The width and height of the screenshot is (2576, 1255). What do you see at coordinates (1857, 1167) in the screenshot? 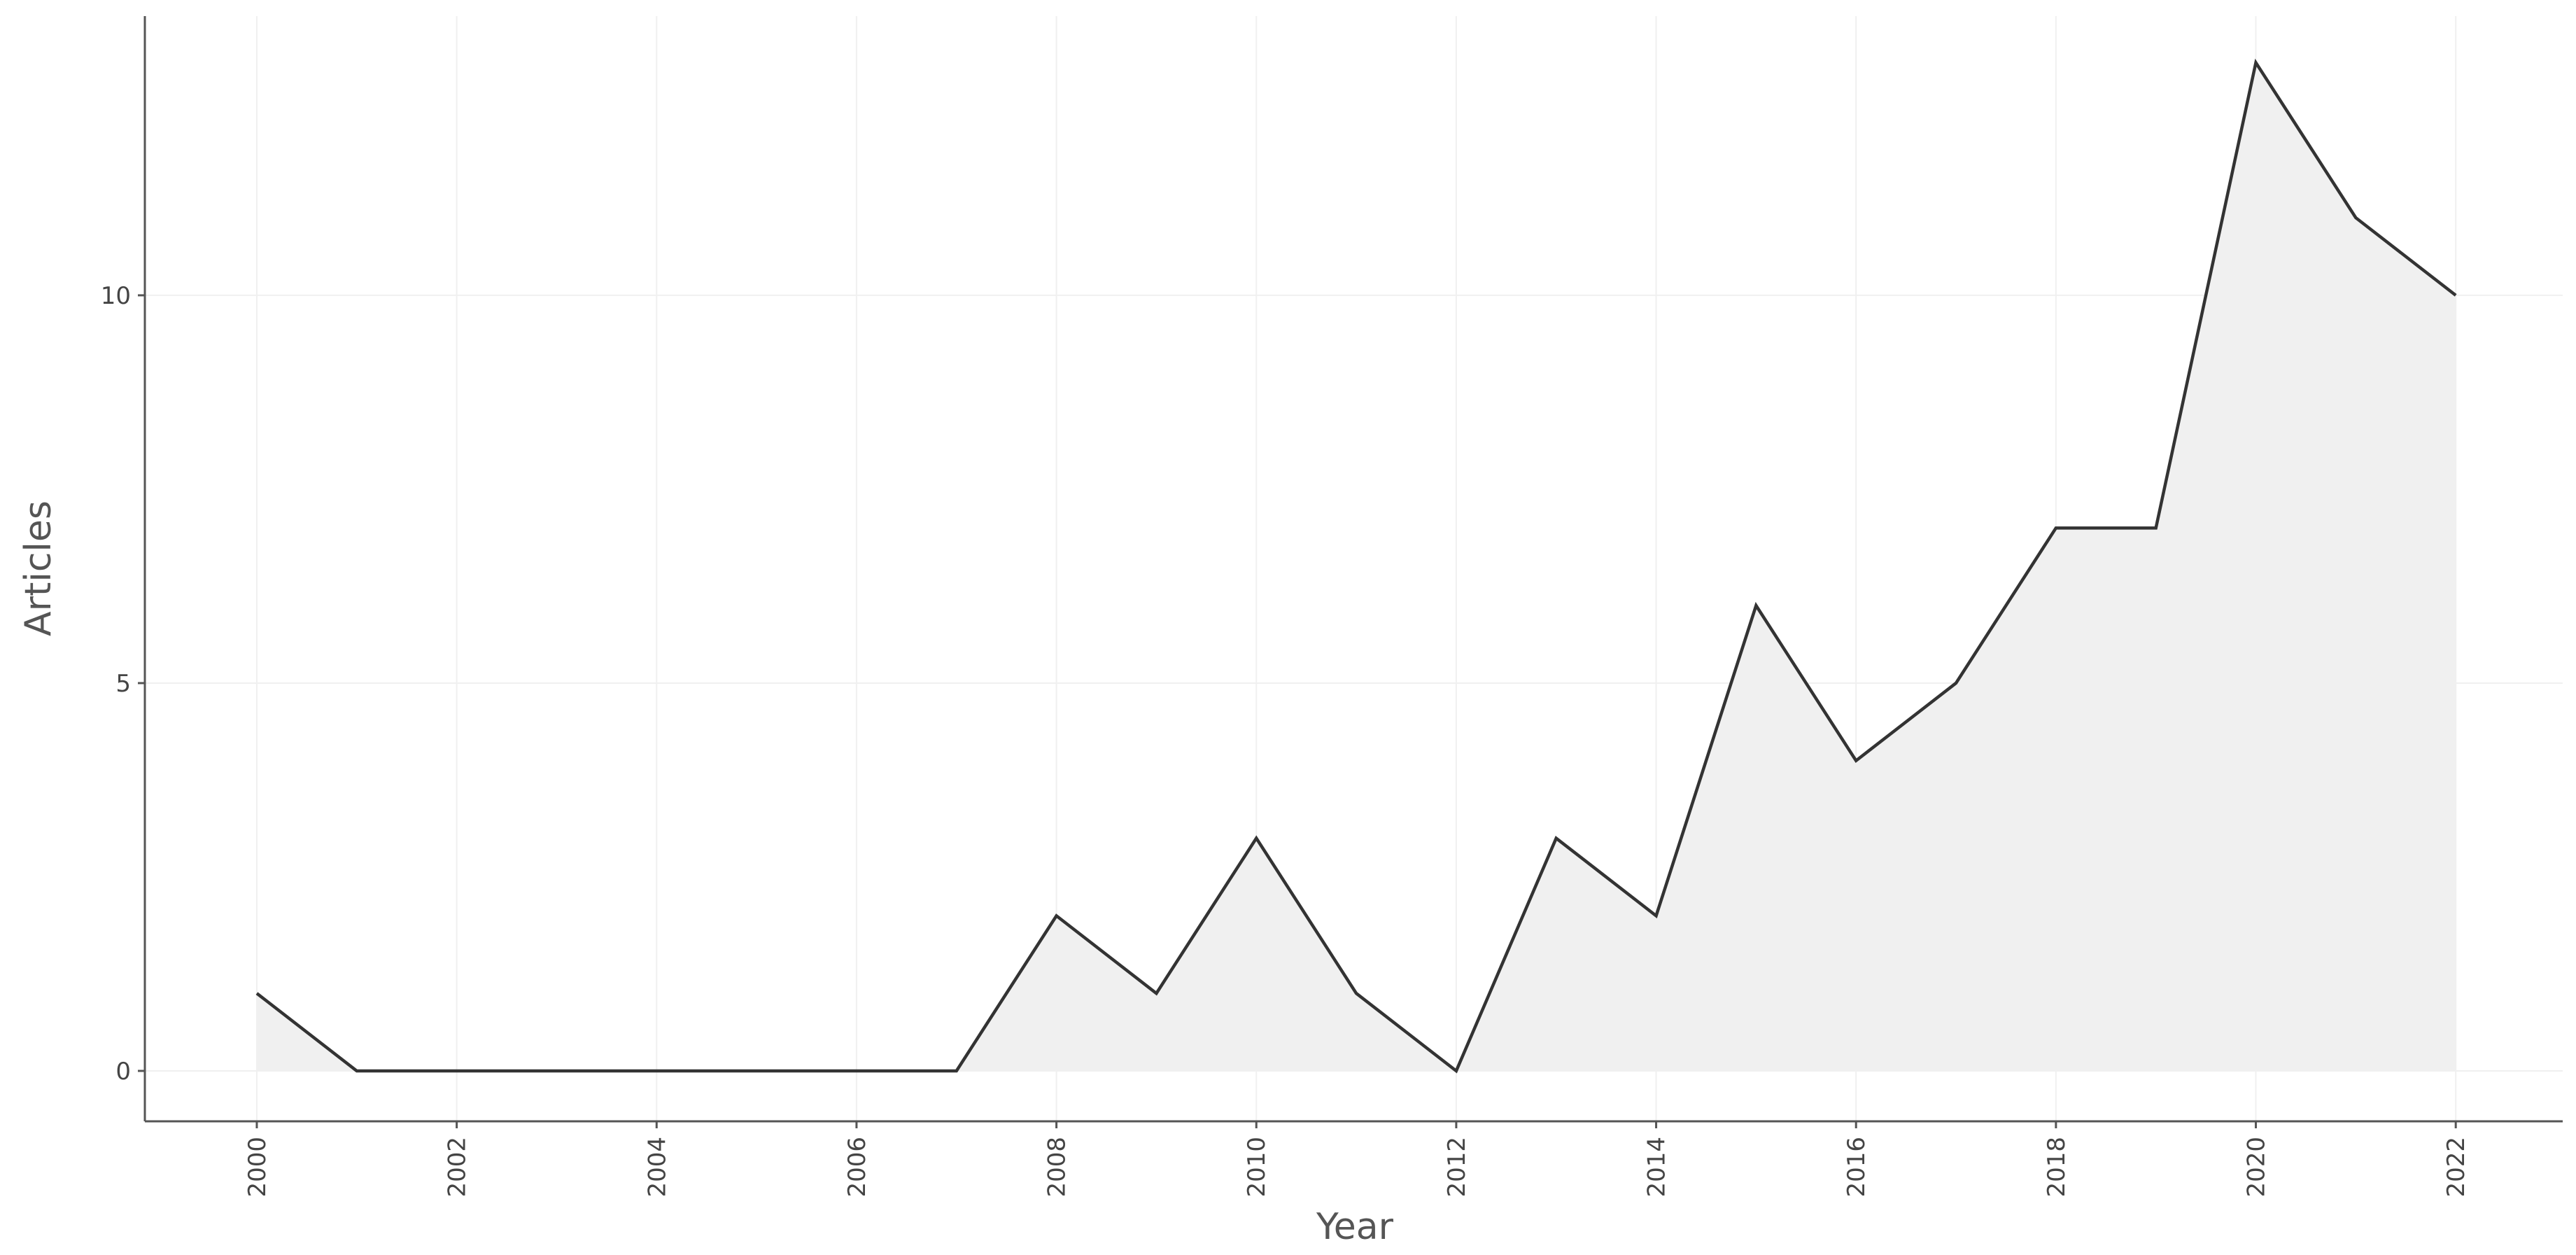
I see `x-tick-label: 2016` at bounding box center [1857, 1167].